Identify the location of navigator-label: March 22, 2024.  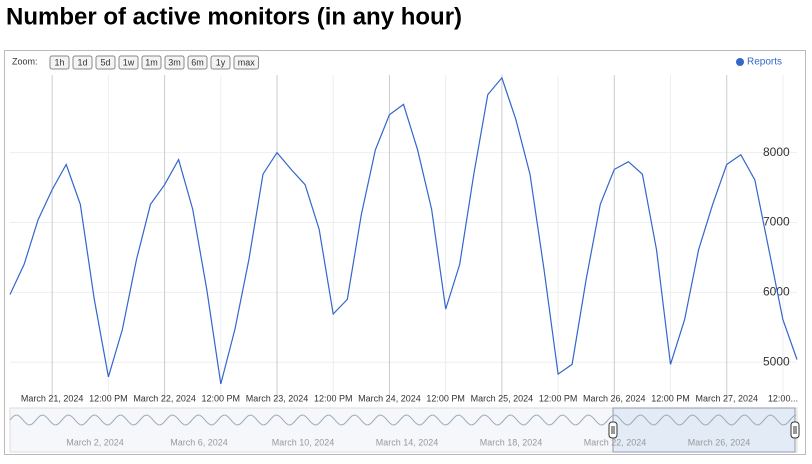
(615, 442).